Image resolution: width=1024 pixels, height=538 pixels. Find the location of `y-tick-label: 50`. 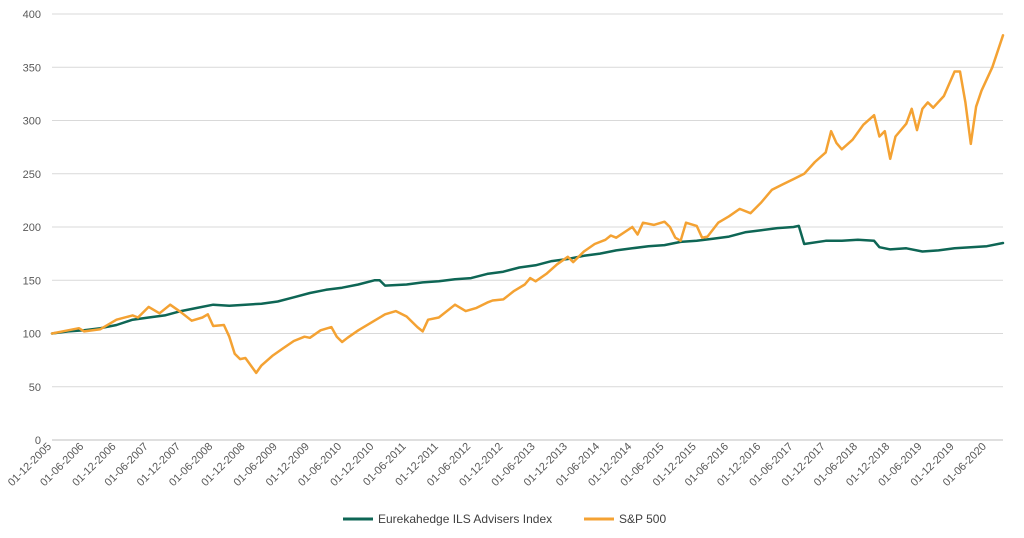

y-tick-label: 50 is located at coordinates (35, 388).